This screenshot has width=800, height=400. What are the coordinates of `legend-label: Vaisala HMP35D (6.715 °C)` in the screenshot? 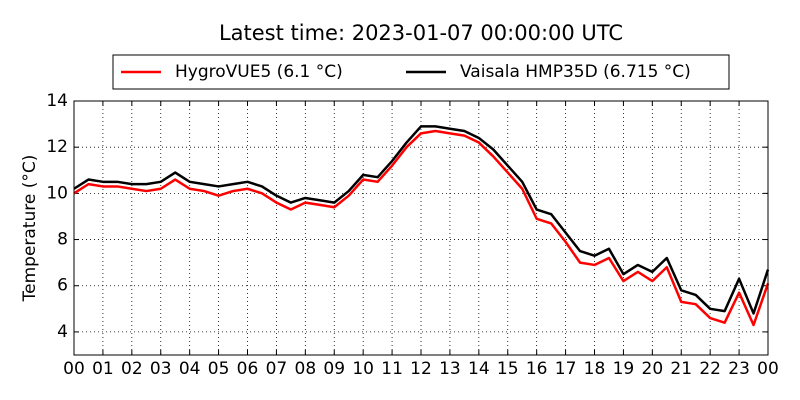 It's located at (575, 72).